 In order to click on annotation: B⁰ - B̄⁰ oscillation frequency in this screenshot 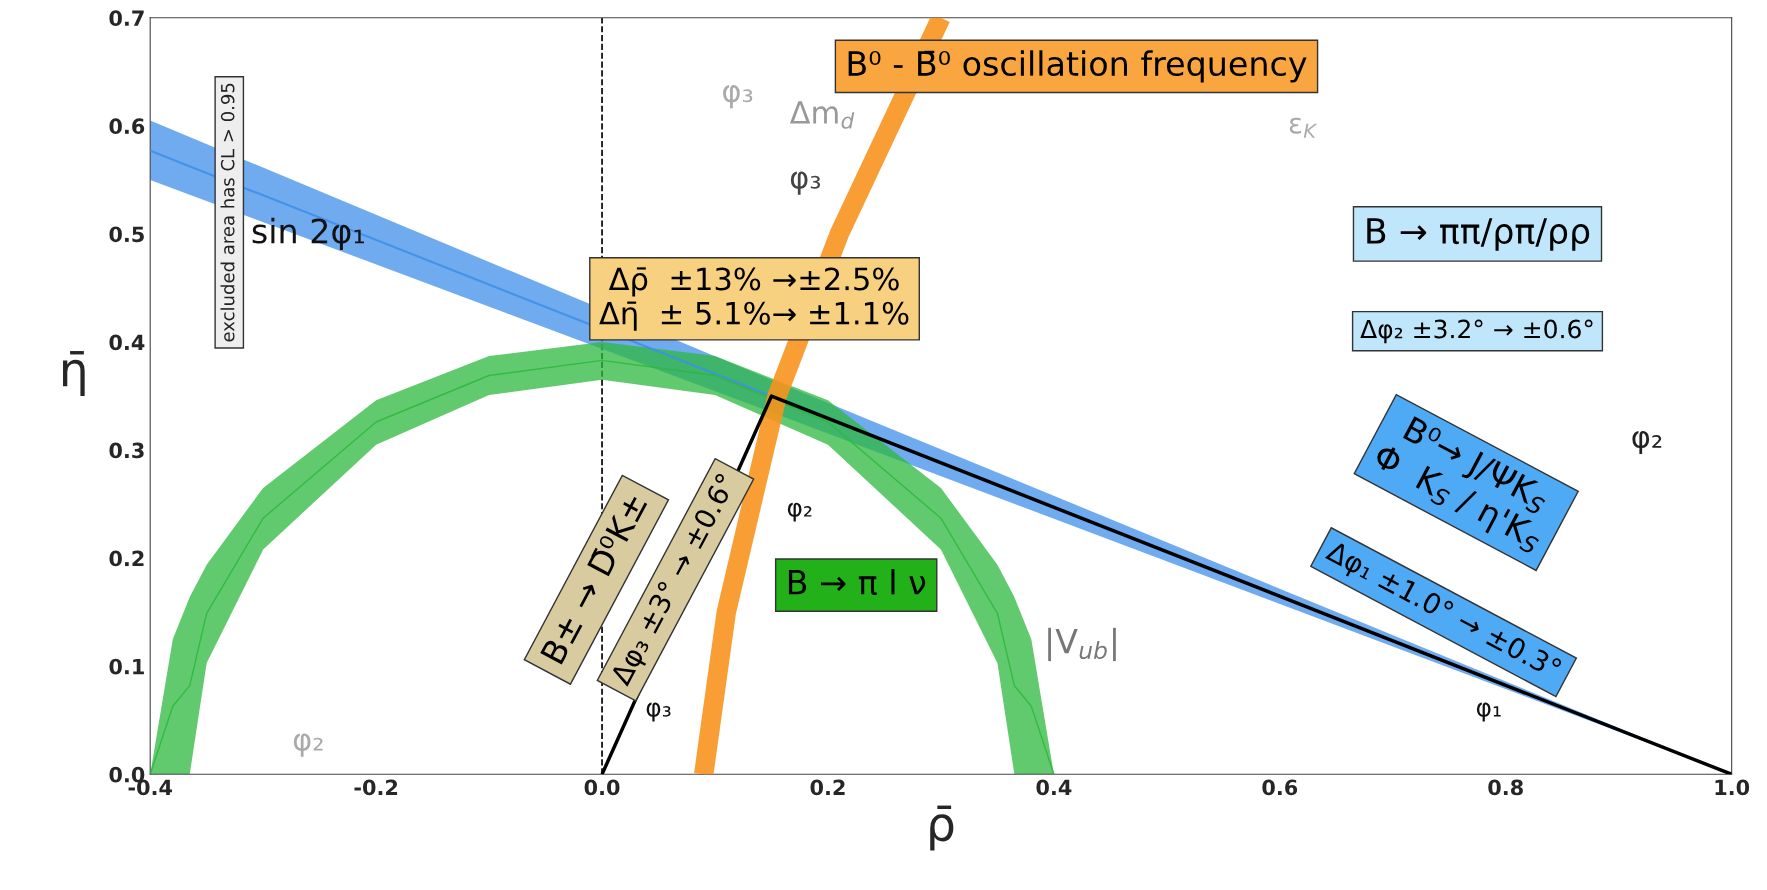, I will do `click(1077, 66)`.